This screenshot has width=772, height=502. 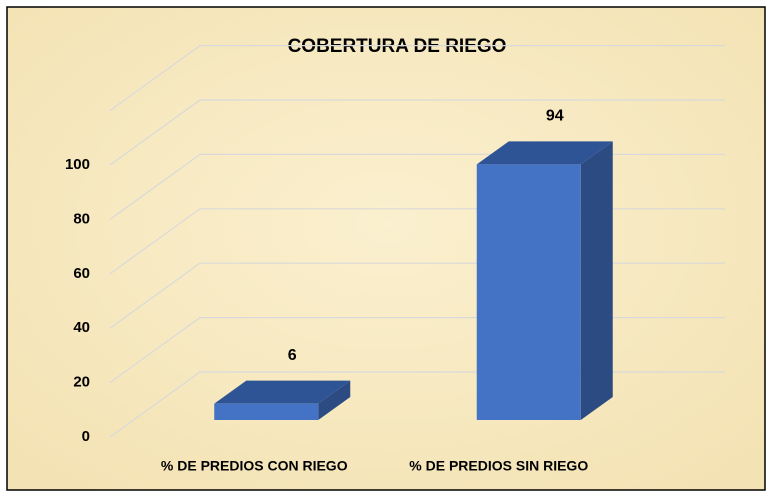 What do you see at coordinates (397, 46) in the screenshot?
I see `chart-title: COBERTURA DE RIEGO` at bounding box center [397, 46].